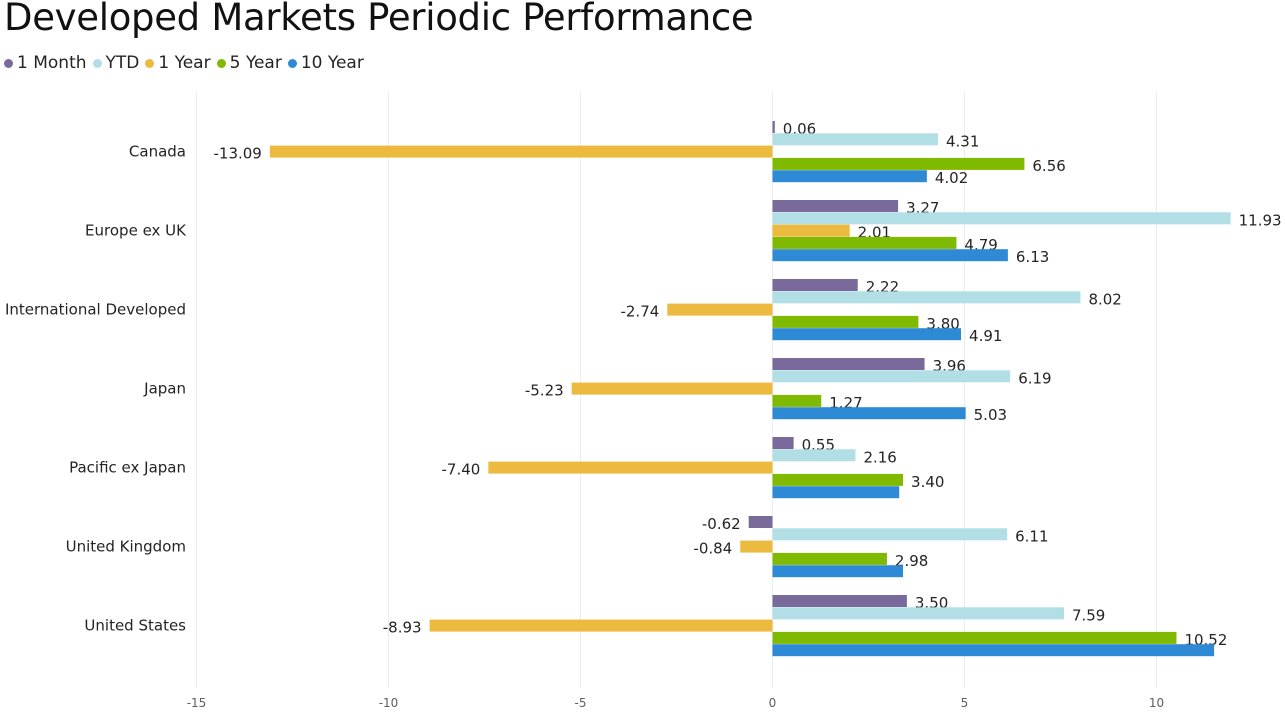 Image resolution: width=1285 pixels, height=712 pixels. I want to click on legend-item-1-year: 1 Year, so click(178, 63).